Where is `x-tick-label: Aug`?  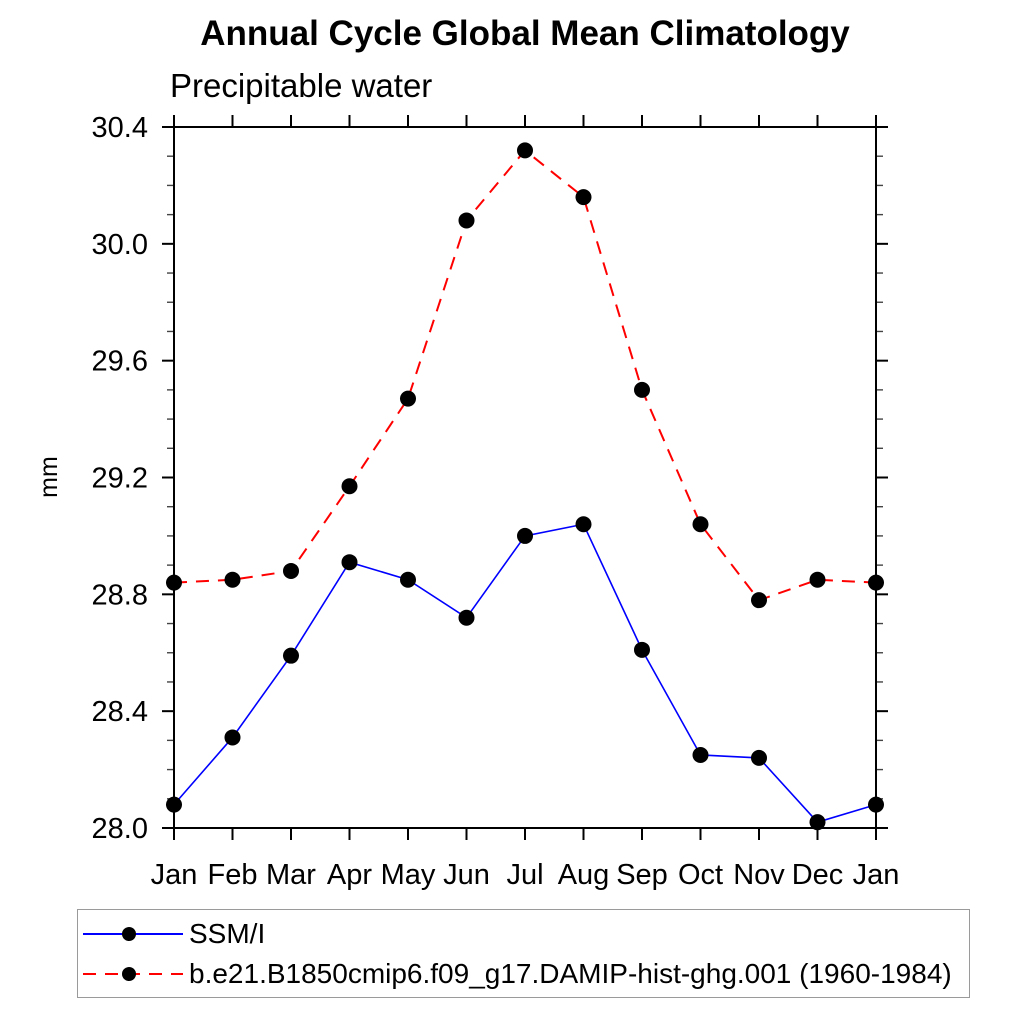 x-tick-label: Aug is located at coordinates (584, 875).